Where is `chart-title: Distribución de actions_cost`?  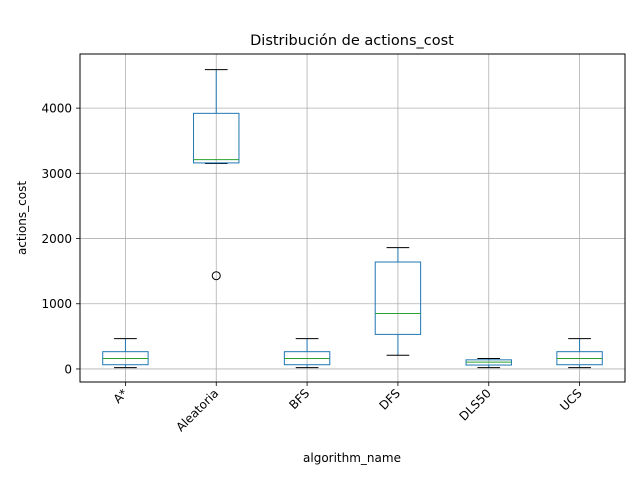
chart-title: Distribución de actions_cost is located at coordinates (352, 41).